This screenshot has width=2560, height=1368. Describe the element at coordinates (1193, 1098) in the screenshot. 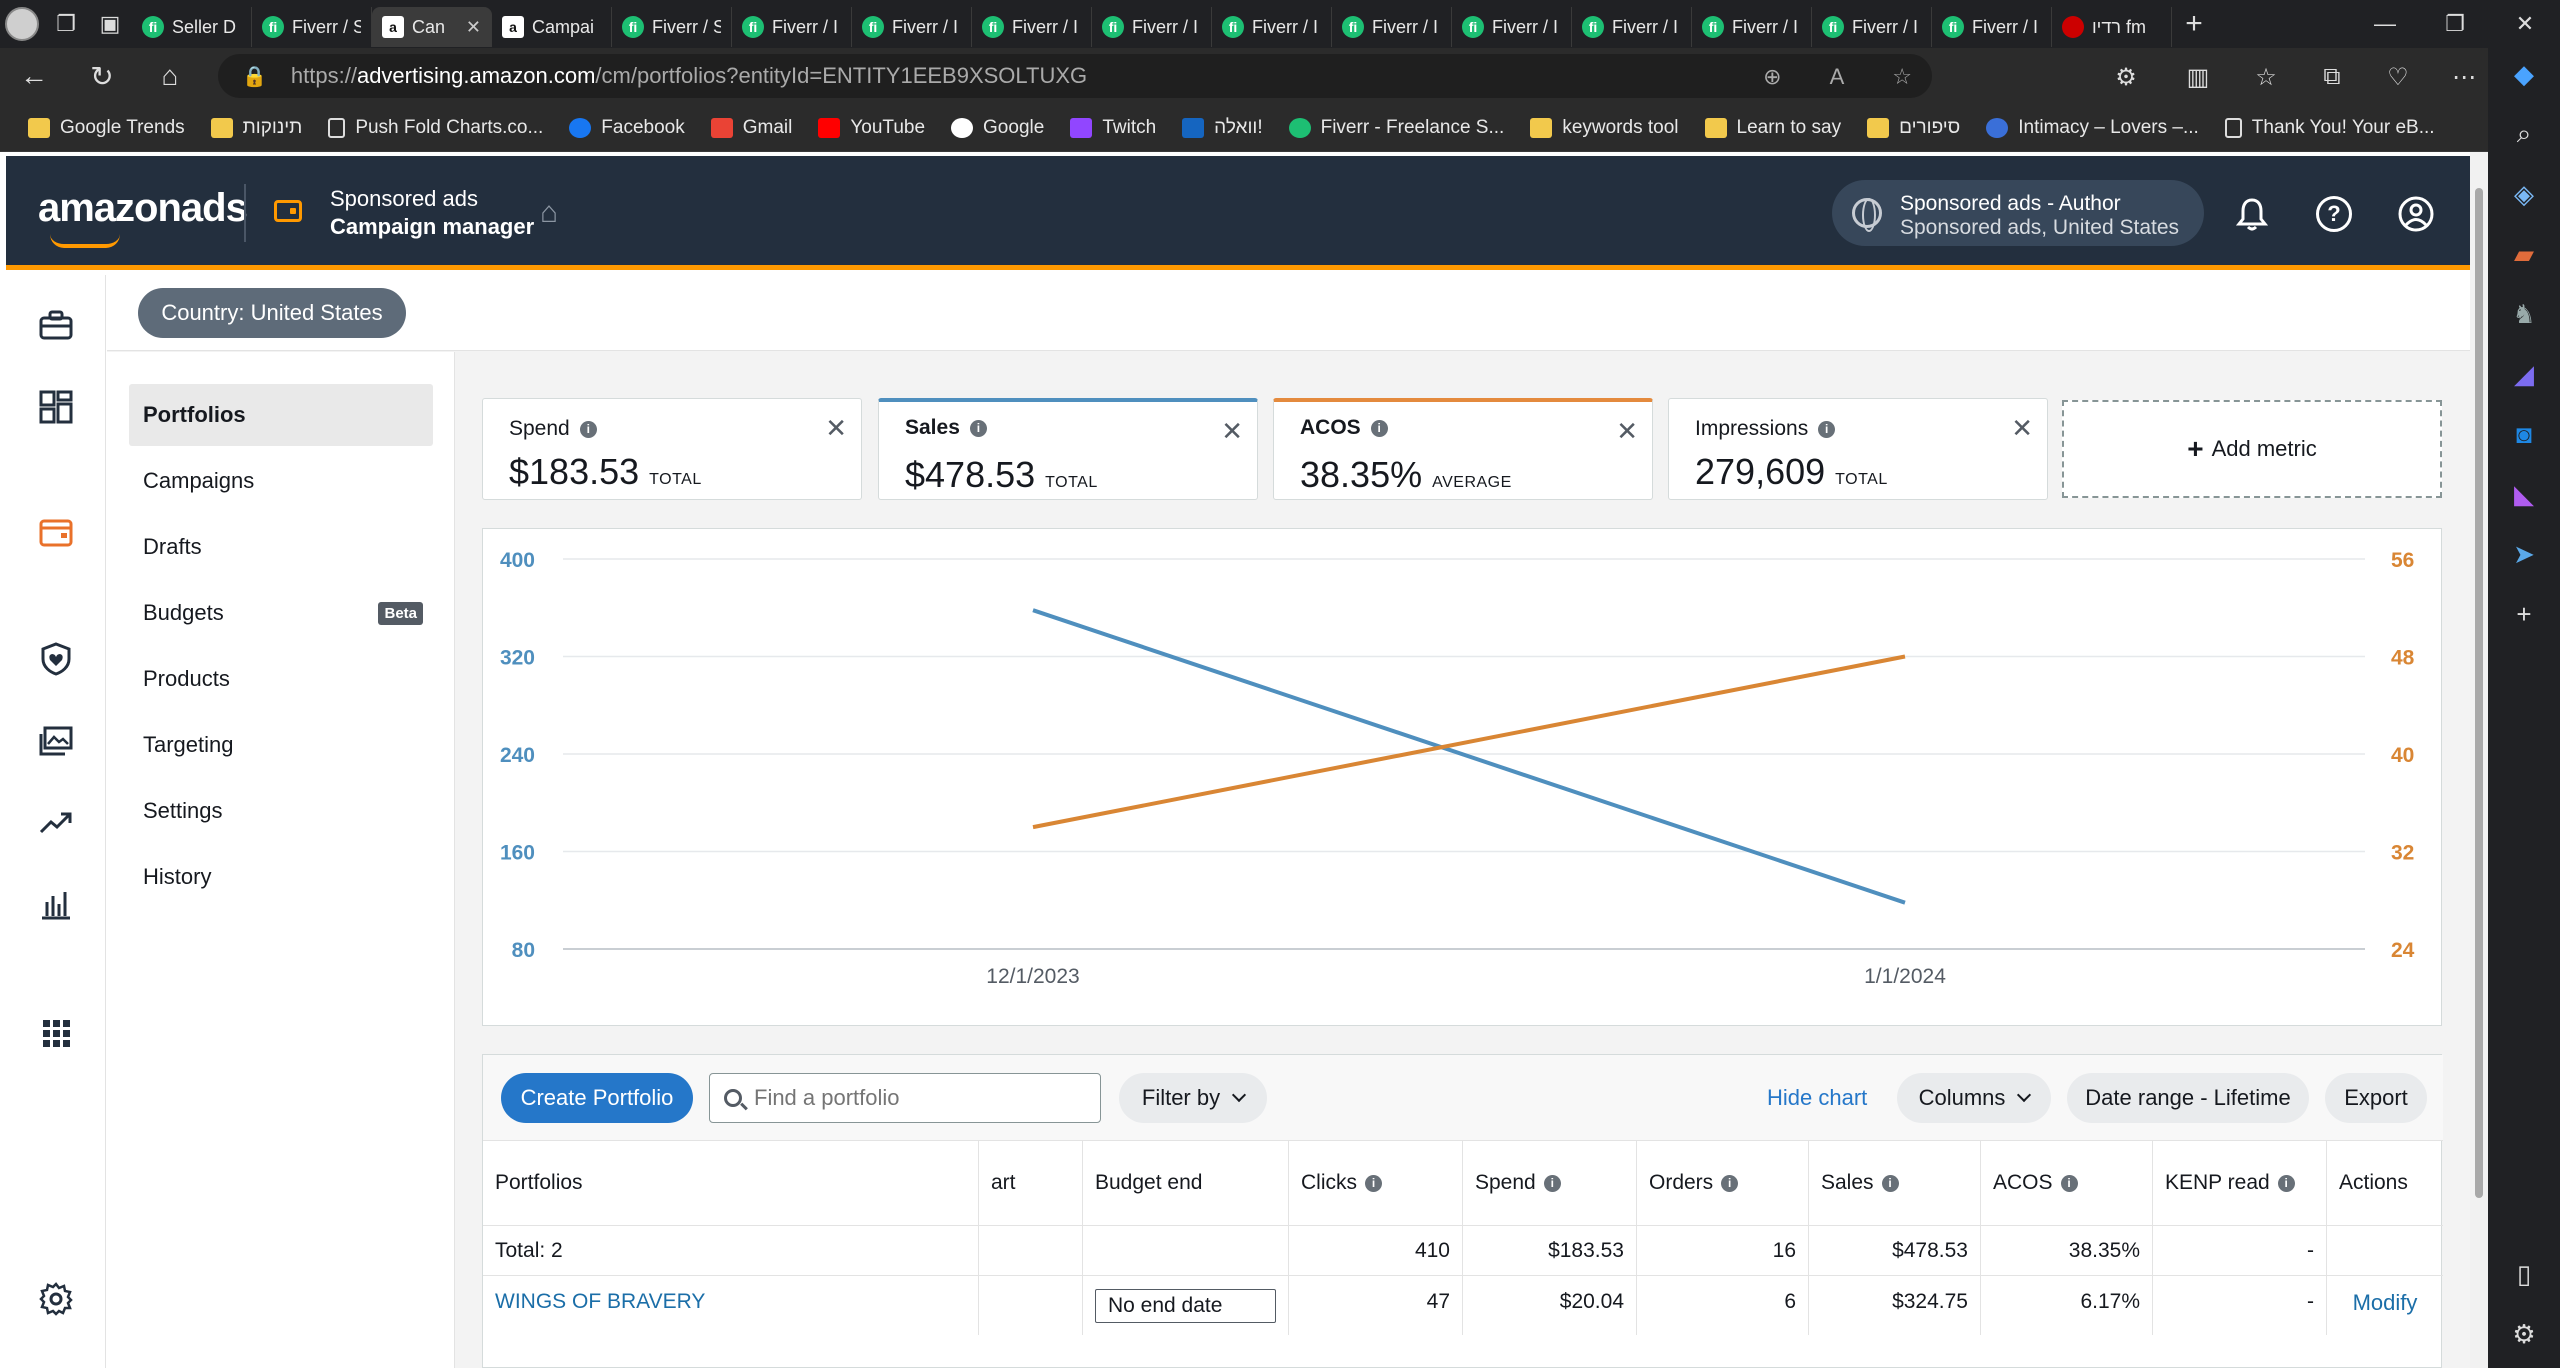

I see `filter-by-button: Filter by` at that location.